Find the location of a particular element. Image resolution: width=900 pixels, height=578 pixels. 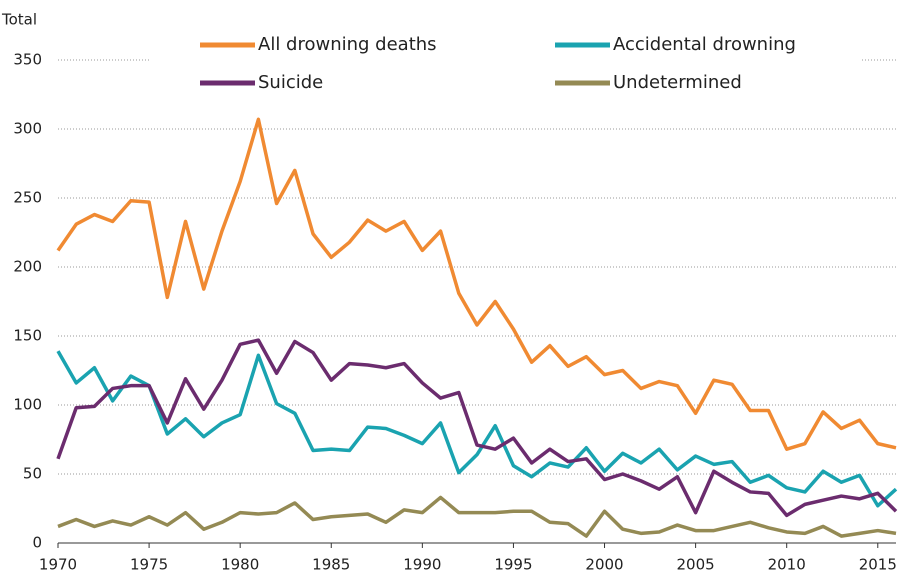

x-tick-label: 2010 is located at coordinates (787, 565).